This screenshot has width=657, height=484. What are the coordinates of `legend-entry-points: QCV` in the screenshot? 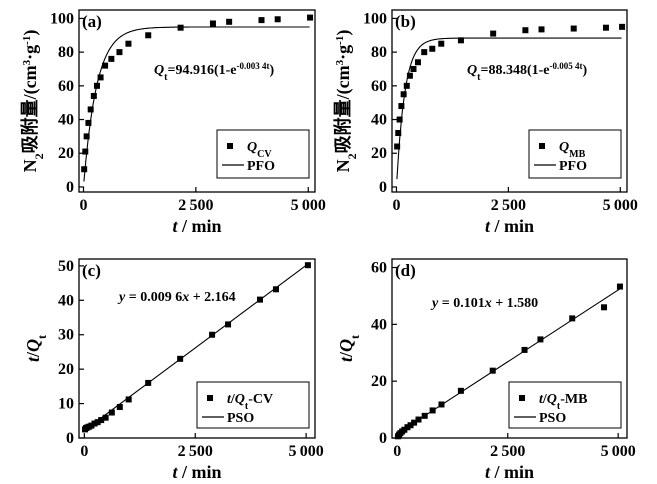 It's located at (259, 150).